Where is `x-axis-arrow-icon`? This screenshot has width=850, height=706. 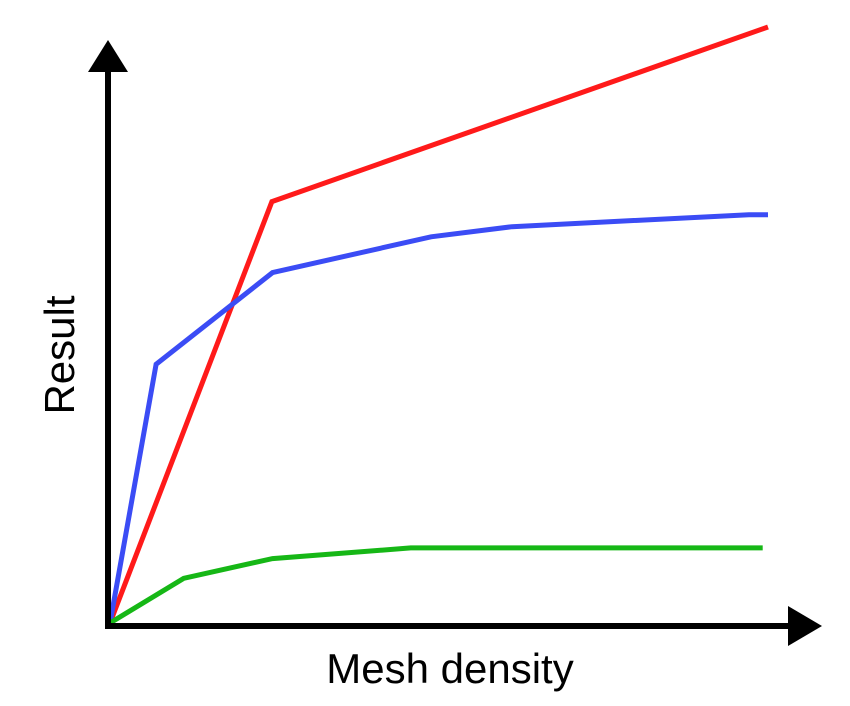 x-axis-arrow-icon is located at coordinates (805, 626).